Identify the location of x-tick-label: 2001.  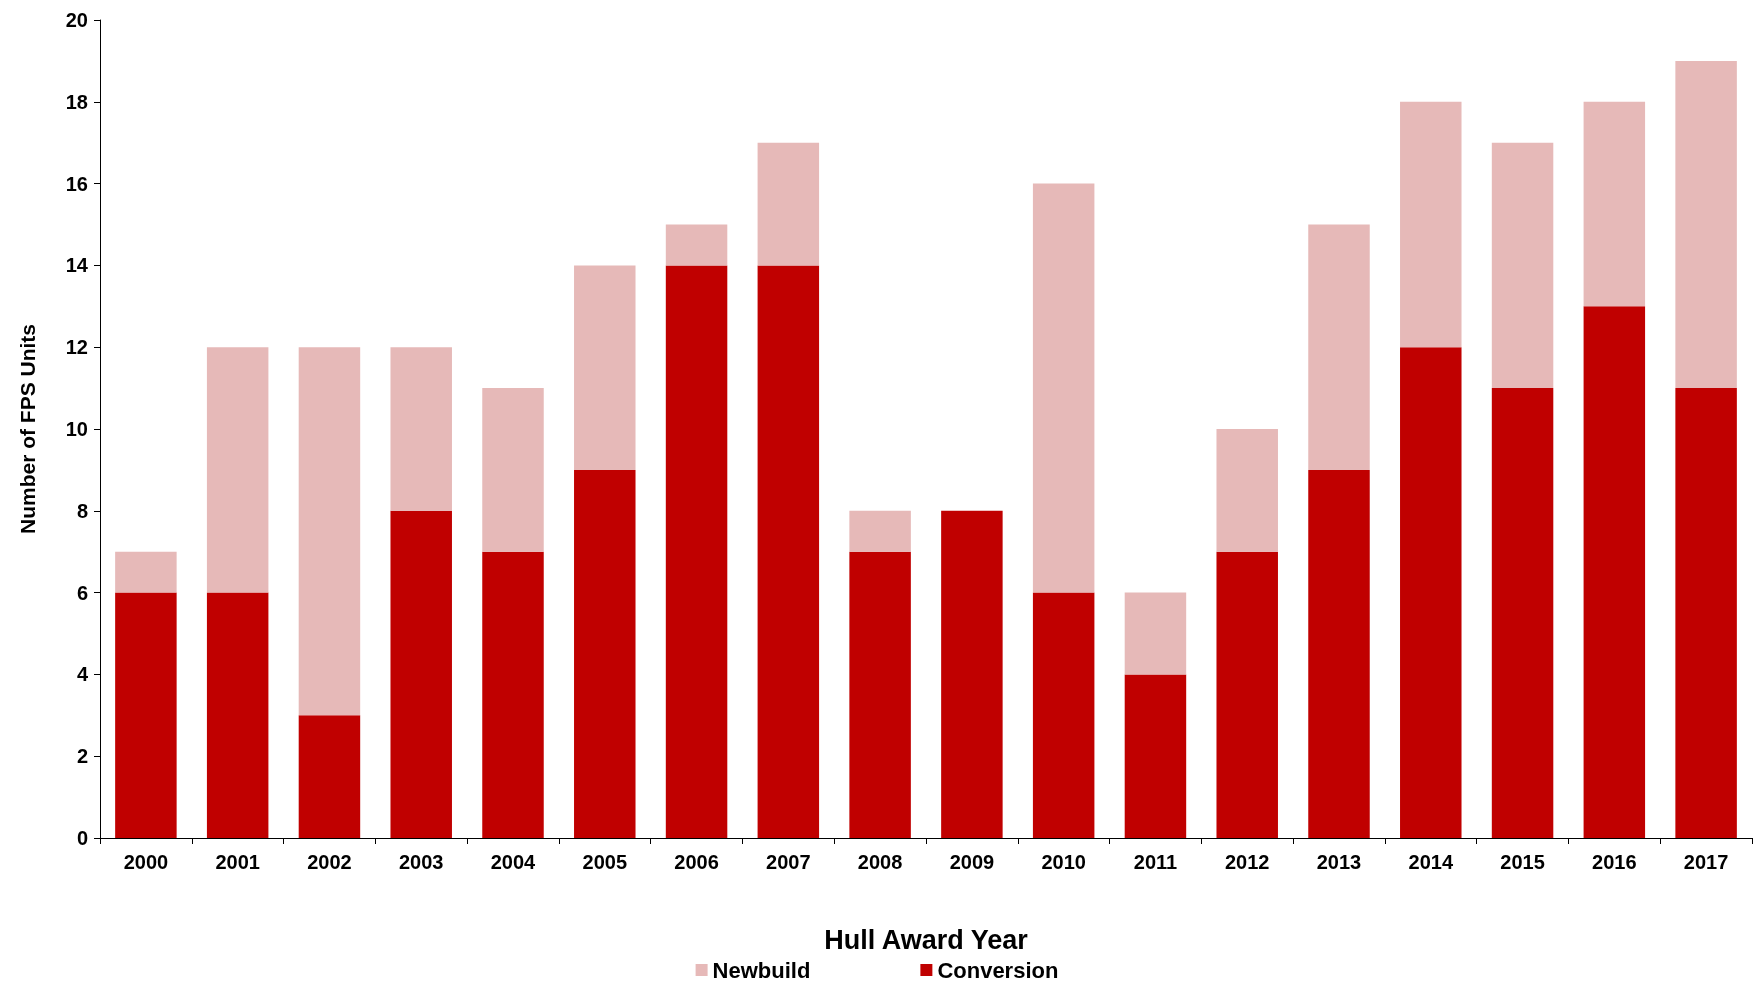
(237, 862).